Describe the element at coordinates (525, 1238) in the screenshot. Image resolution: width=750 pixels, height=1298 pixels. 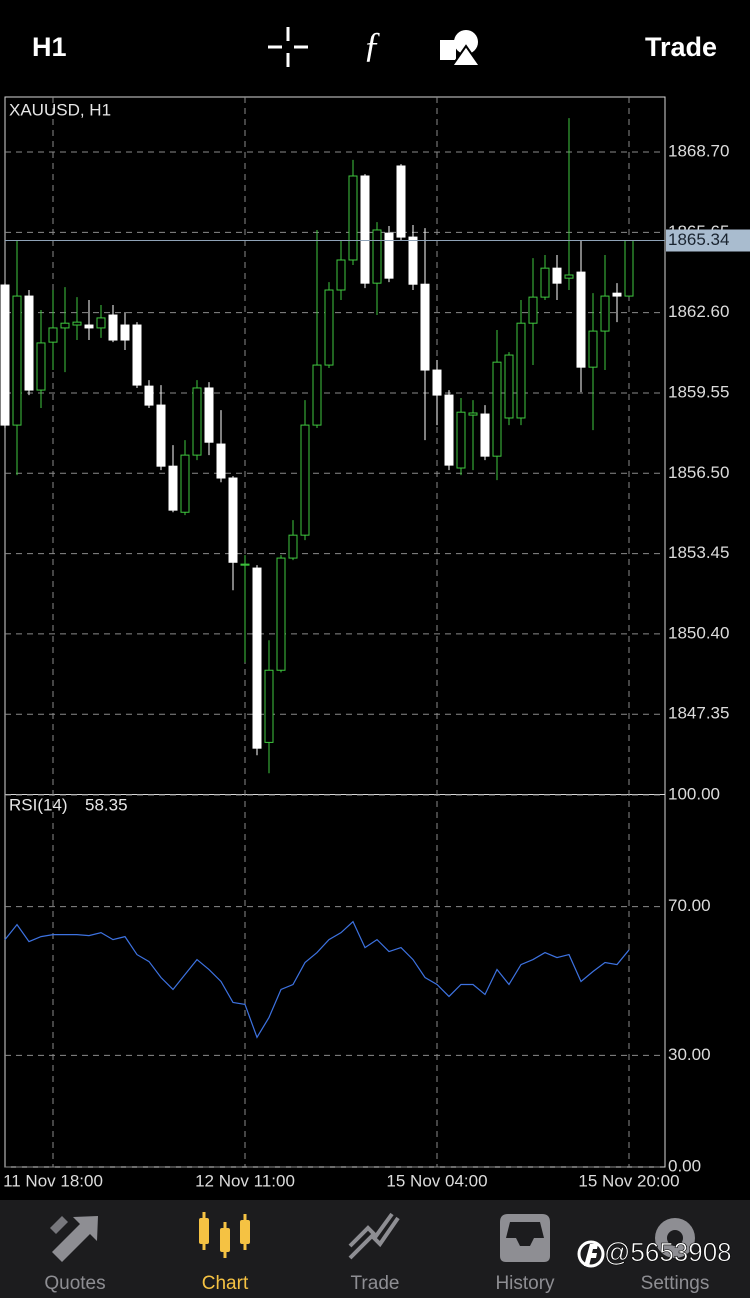
I see `history-icon` at that location.